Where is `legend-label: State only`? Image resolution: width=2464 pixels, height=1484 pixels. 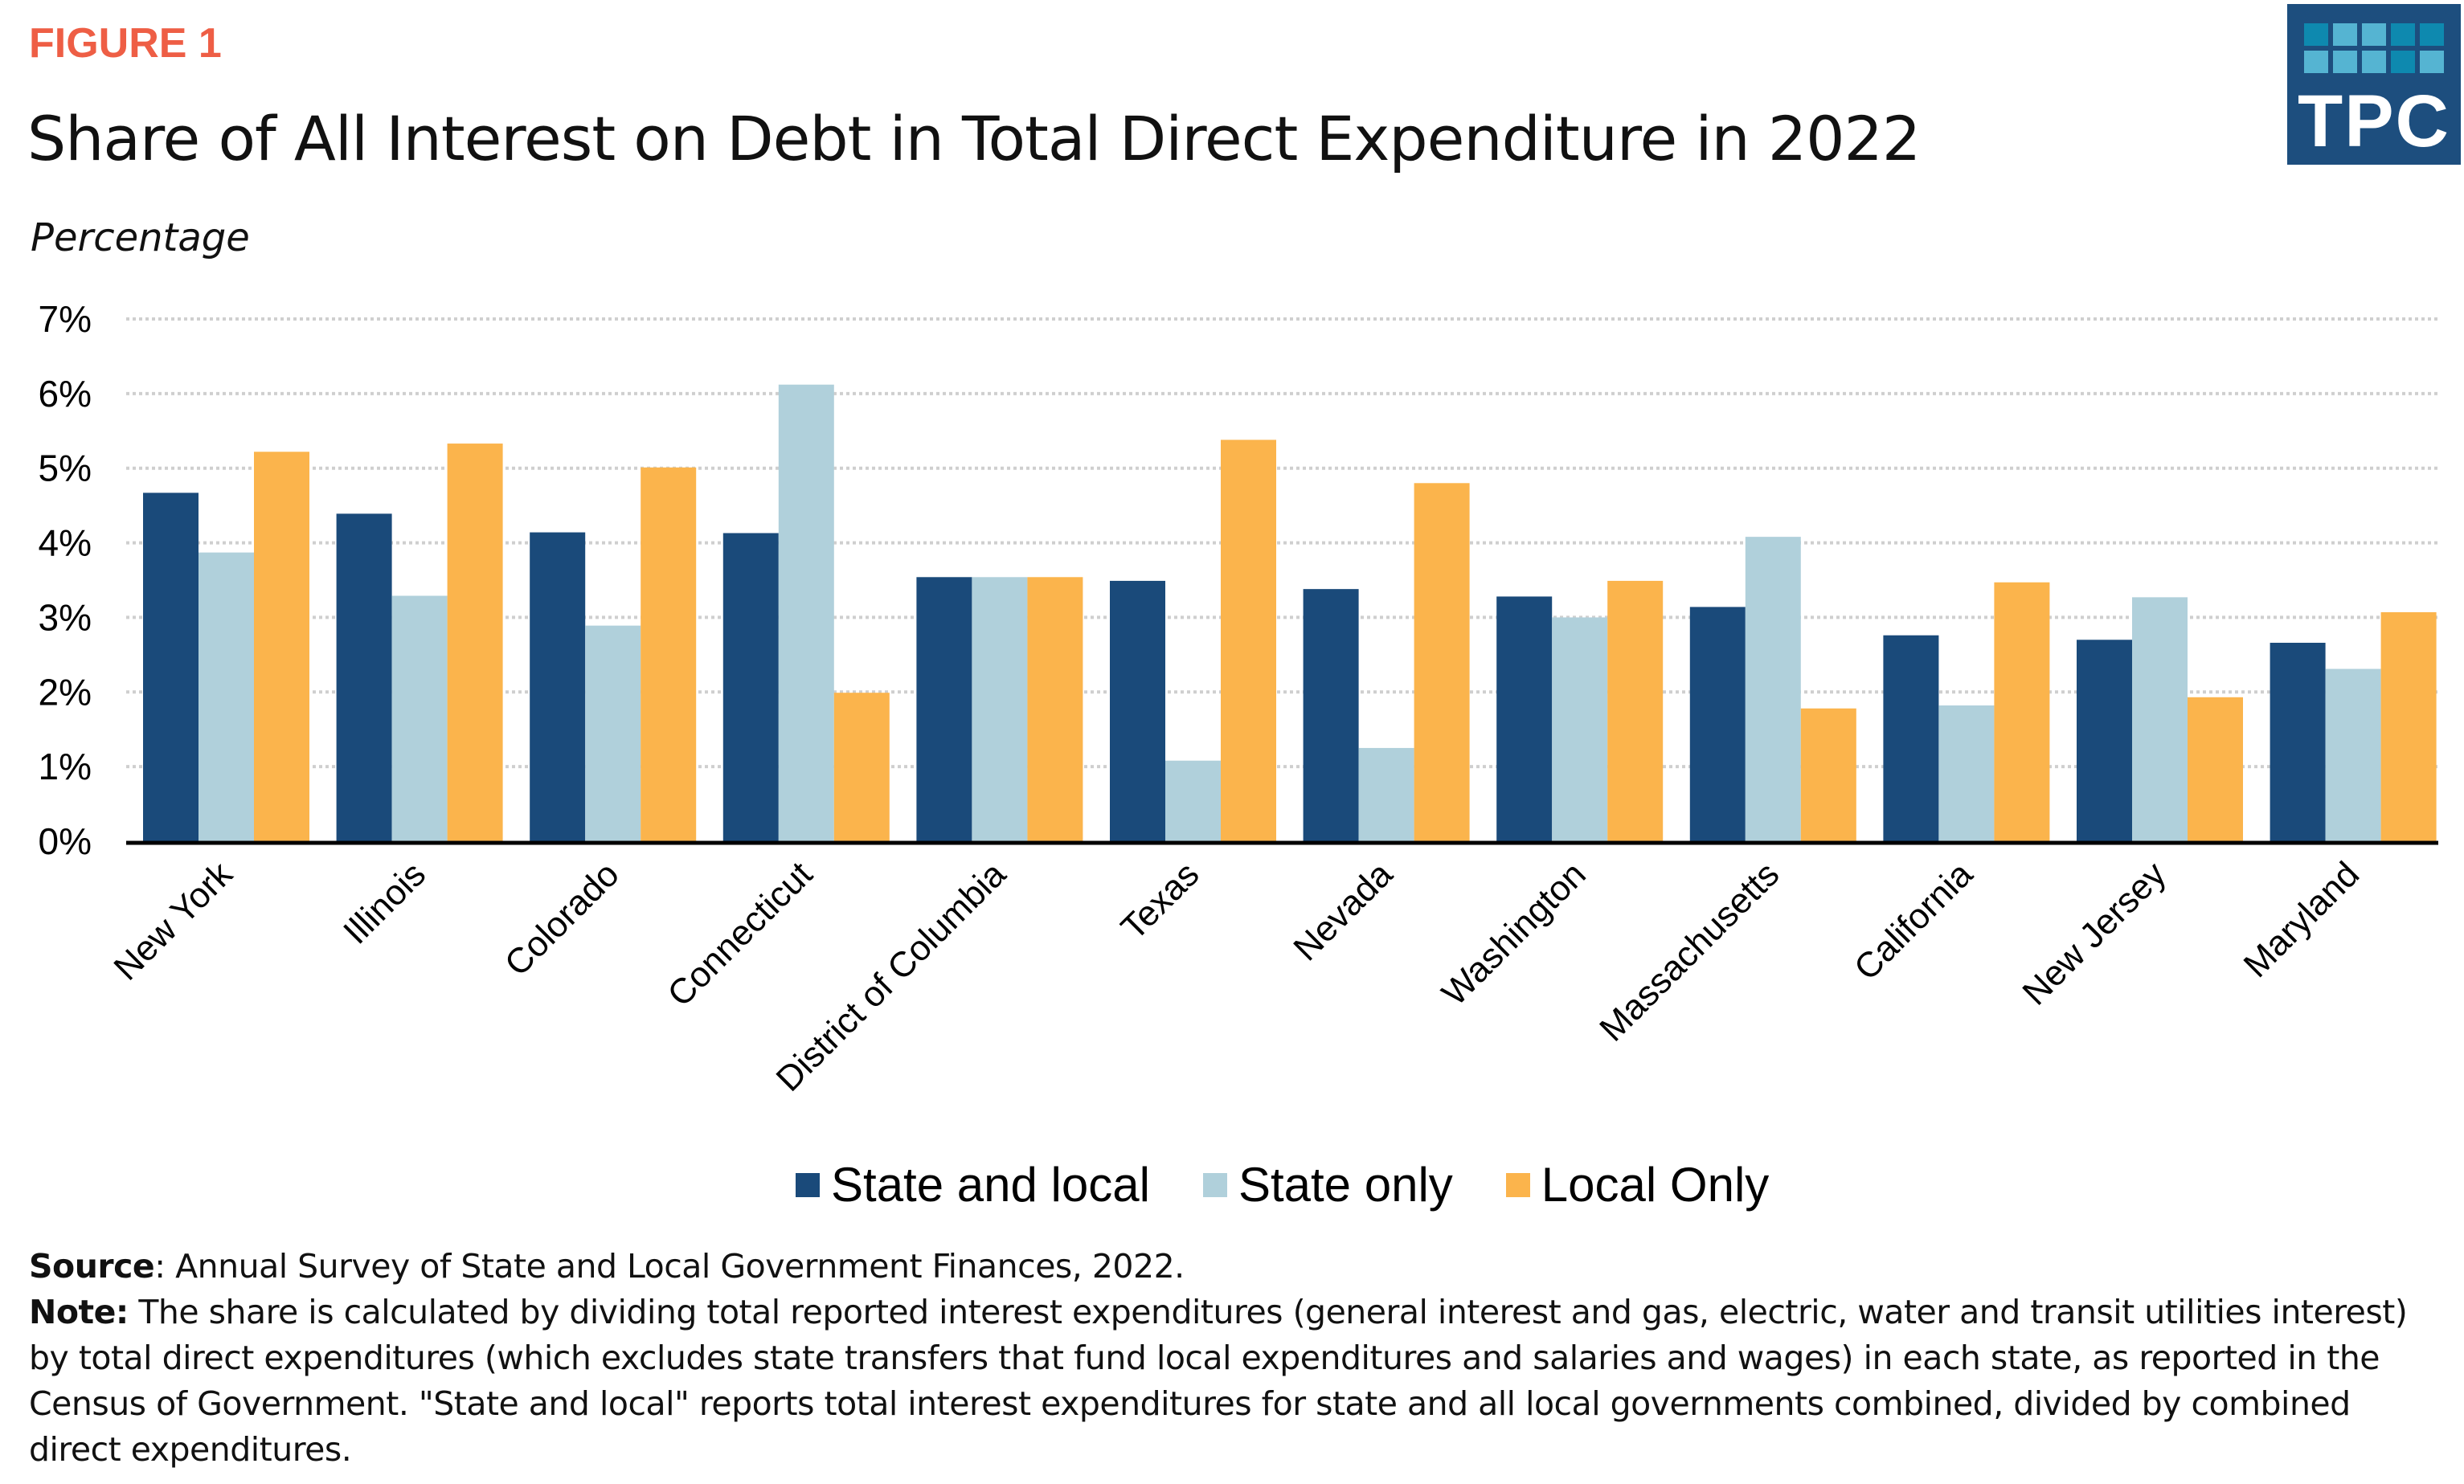
legend-label: State only is located at coordinates (1345, 1185).